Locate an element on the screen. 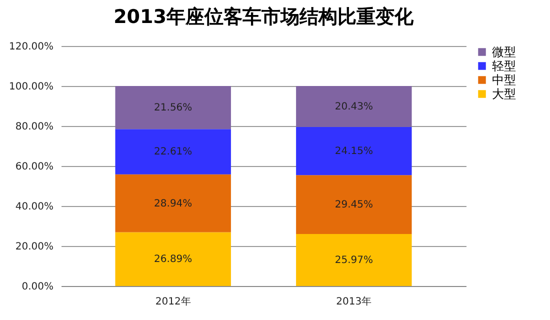  data-label: 21.56% is located at coordinates (173, 108).